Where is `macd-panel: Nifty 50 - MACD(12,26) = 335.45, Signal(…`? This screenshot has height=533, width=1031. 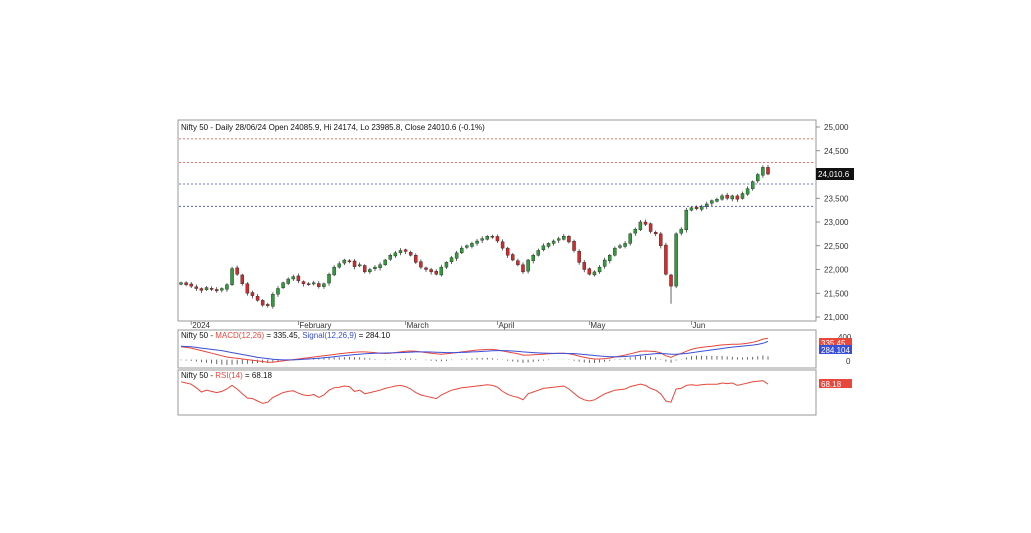
macd-panel: Nifty 50 - MACD(12,26) = 335.45, Signal(… is located at coordinates (514, 349).